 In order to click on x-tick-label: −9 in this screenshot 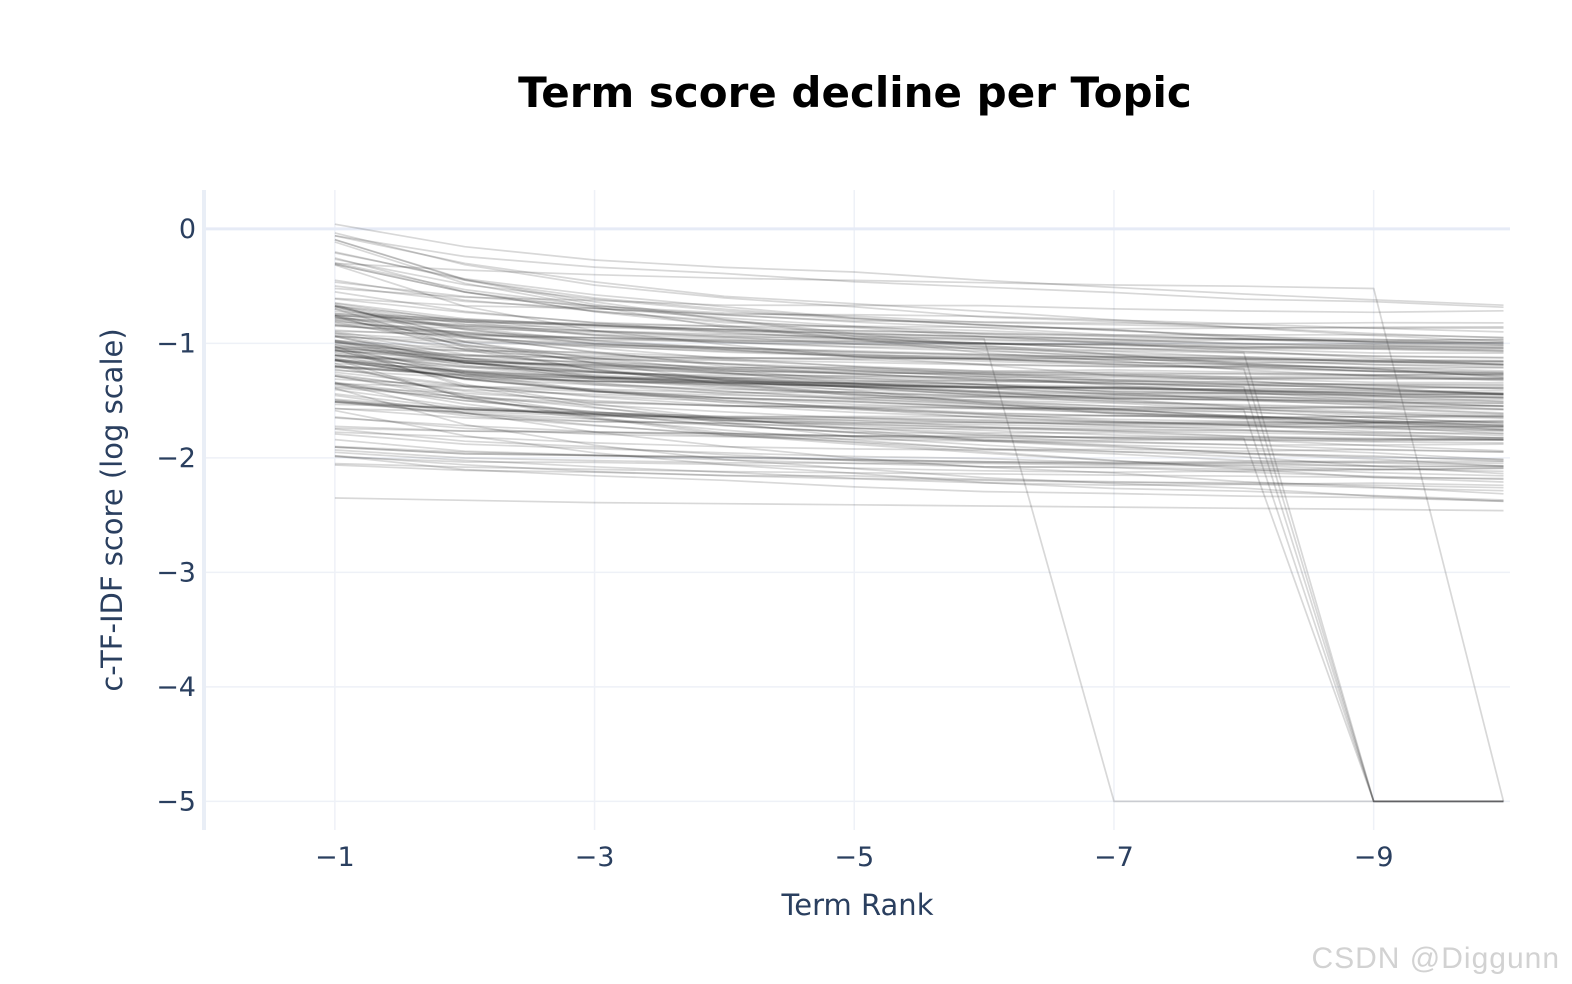, I will do `click(1374, 857)`.